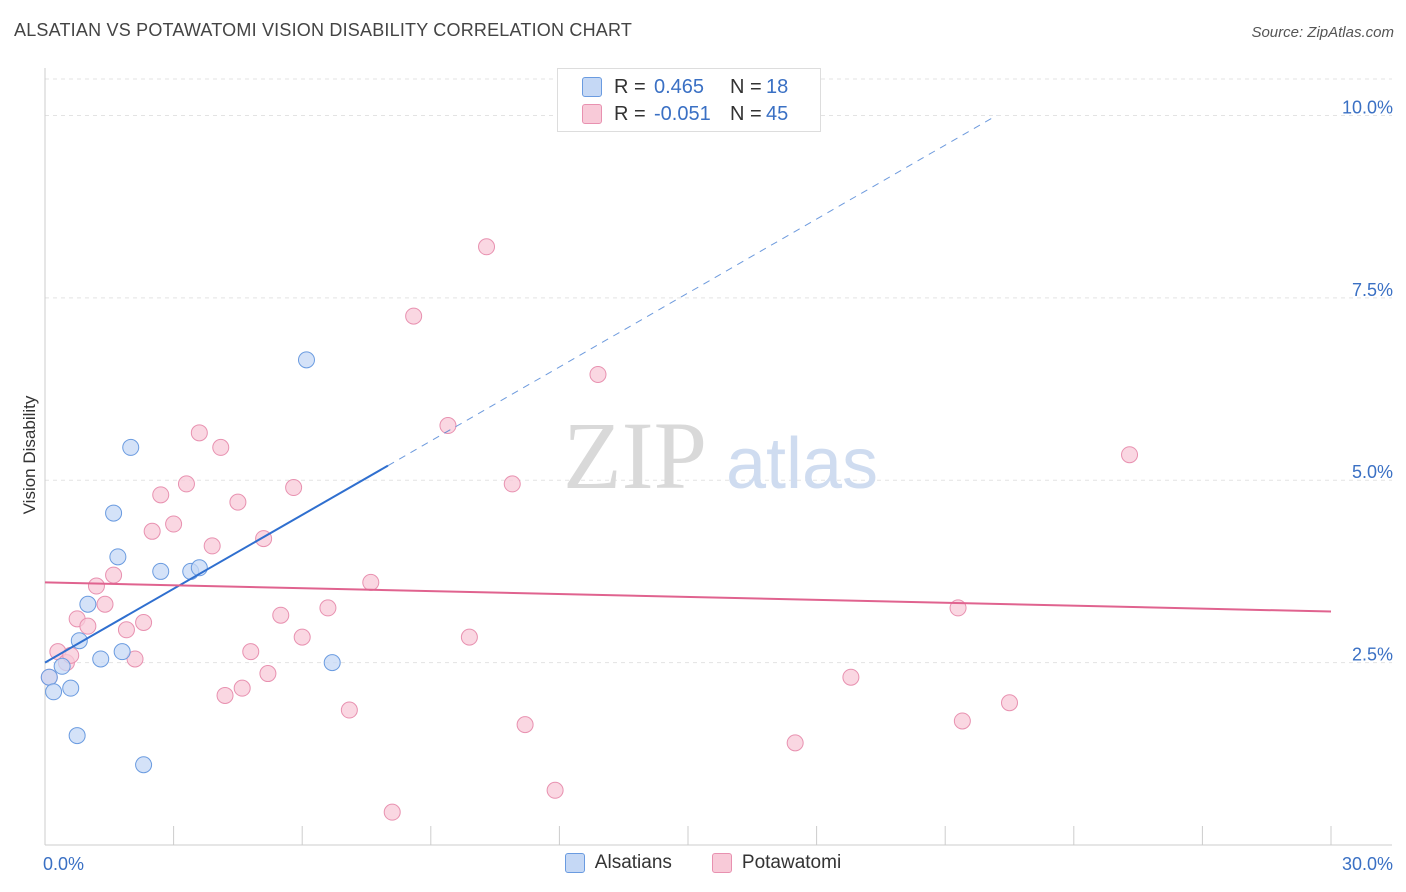  What do you see at coordinates (682, 113) in the screenshot?
I see `legend-r-value: -0.051` at bounding box center [682, 113].